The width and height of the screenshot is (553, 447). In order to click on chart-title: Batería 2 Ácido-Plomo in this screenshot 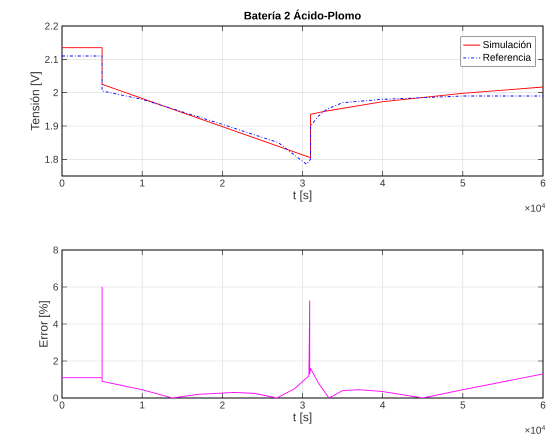, I will do `click(302, 15)`.